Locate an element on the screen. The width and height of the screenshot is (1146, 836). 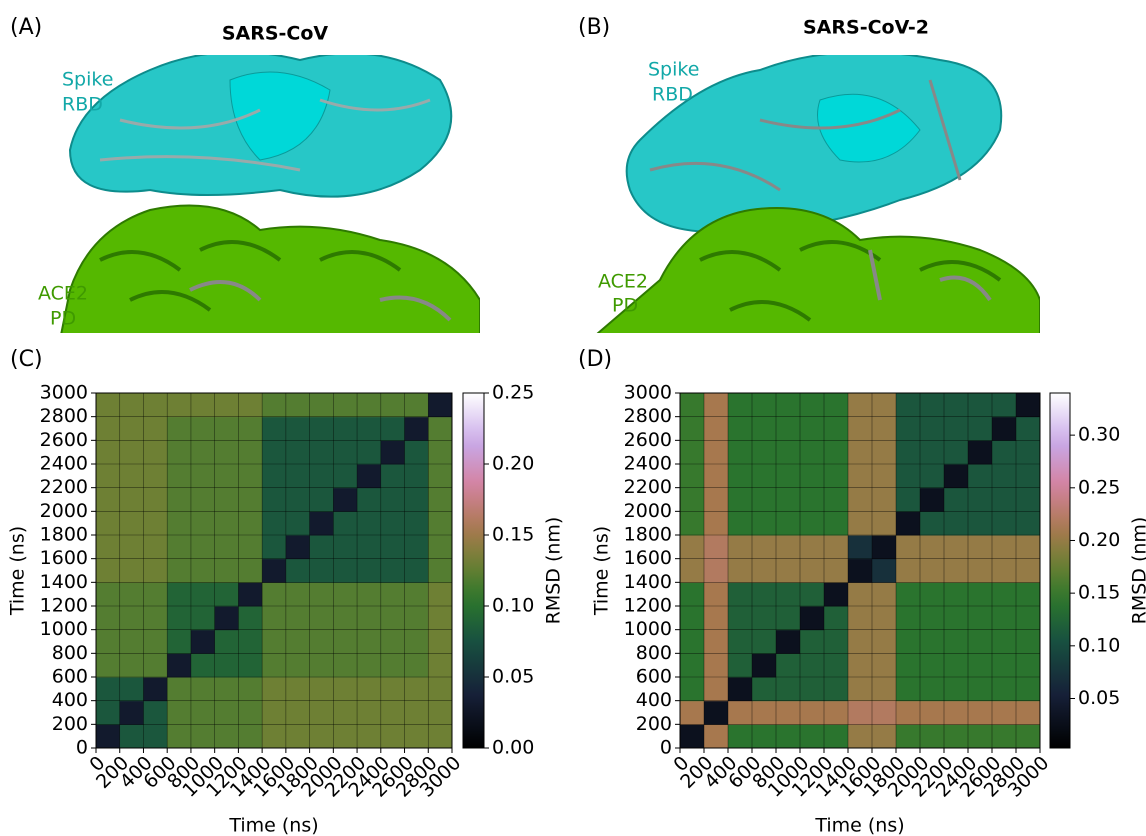
y-axis-label: Time (ns) is located at coordinates (602, 571).